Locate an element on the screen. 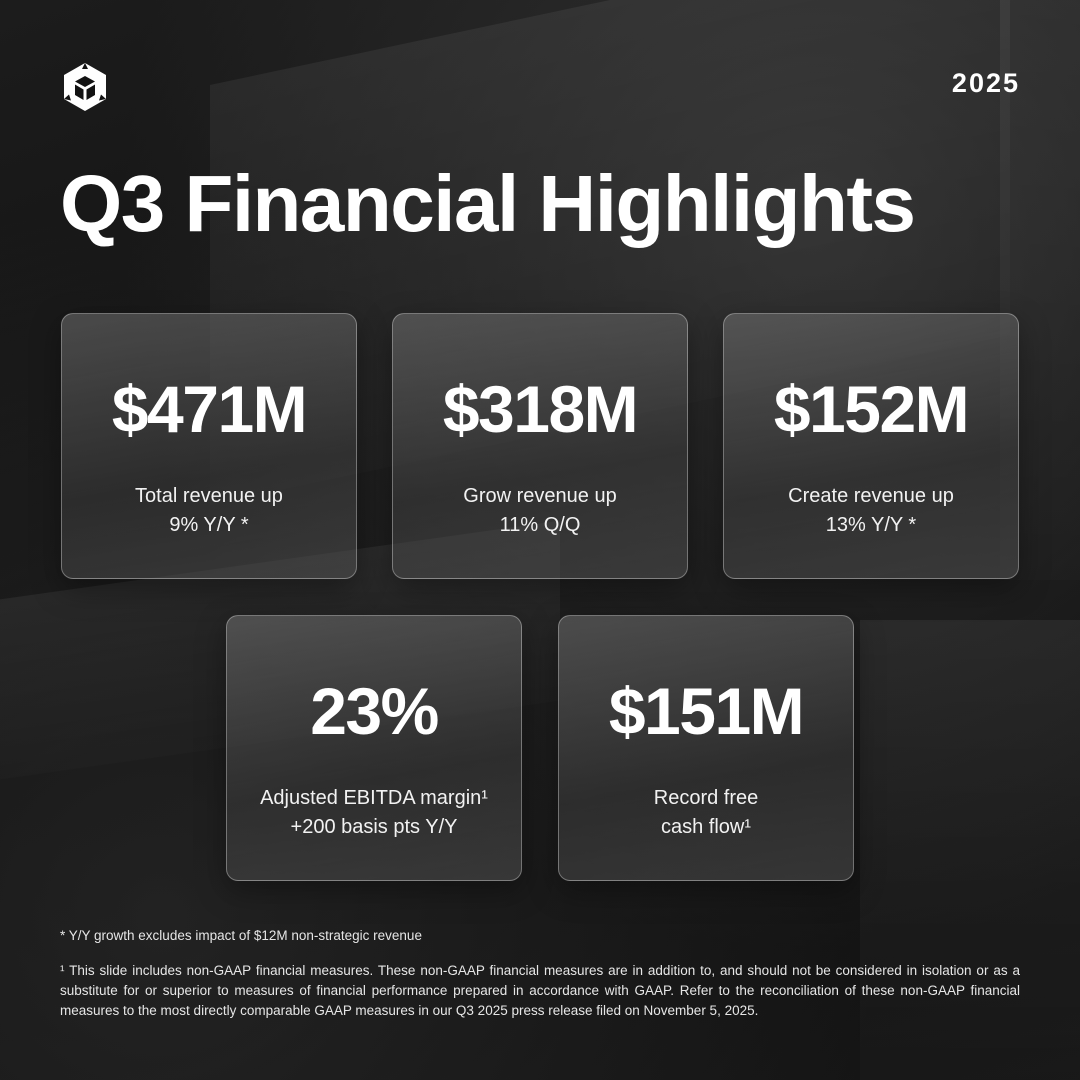 The height and width of the screenshot is (1080, 1080). metric-card-create-revenue: $152M Create revenue up 13% Y/Y * is located at coordinates (871, 446).